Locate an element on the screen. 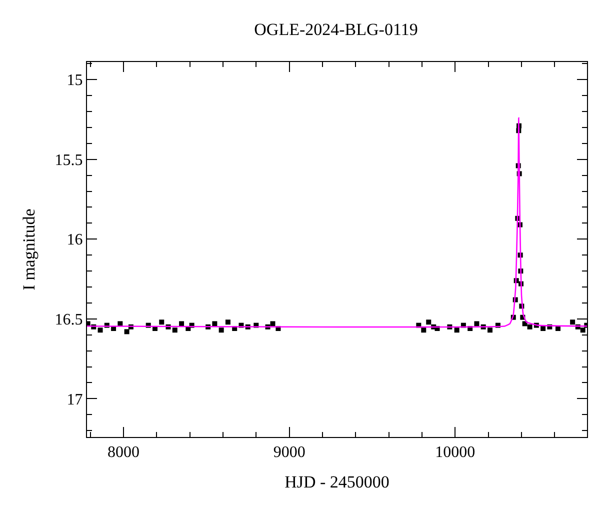 This screenshot has height=512, width=600. x-tick-label: 10000 is located at coordinates (455, 453).